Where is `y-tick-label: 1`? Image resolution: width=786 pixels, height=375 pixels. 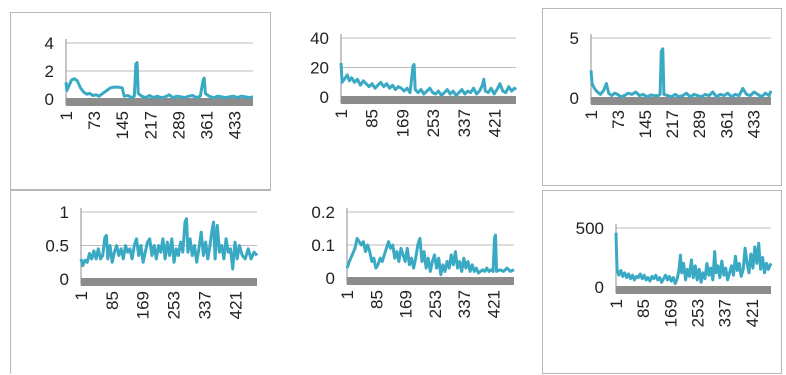
y-tick-label: 1 is located at coordinates (64, 212).